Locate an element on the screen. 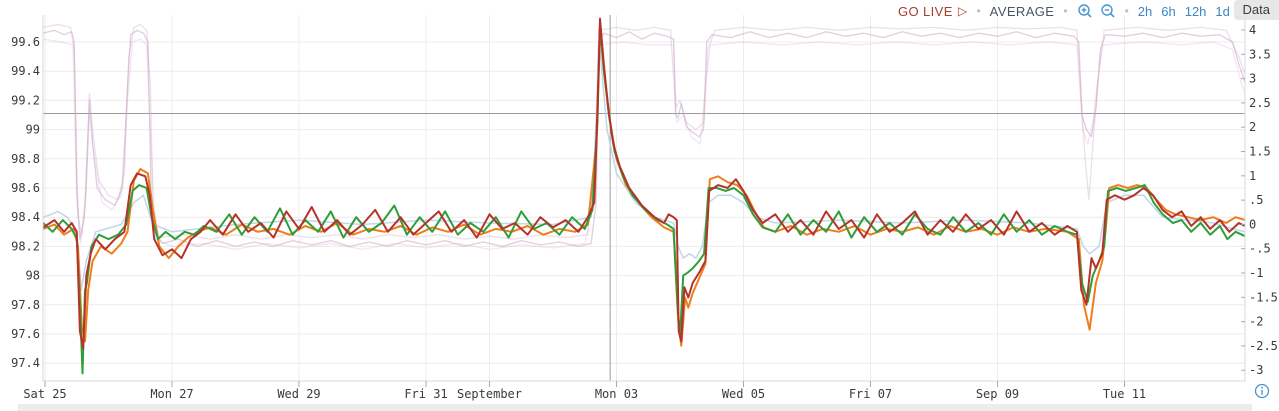 Image resolution: width=1279 pixels, height=411 pixels. right-axis-label: -1 is located at coordinates (1256, 273).